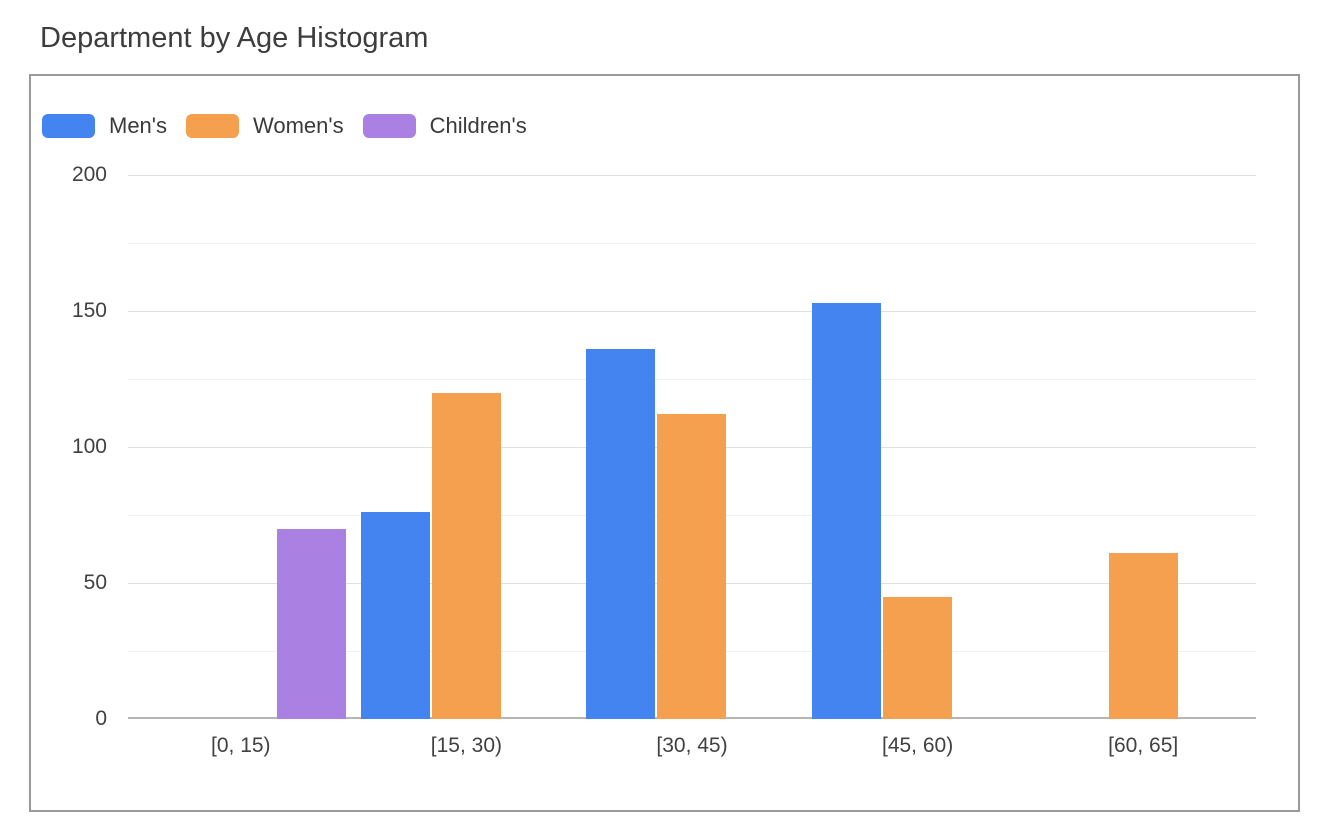 This screenshot has height=836, width=1320. Describe the element at coordinates (621, 534) in the screenshot. I see `bar-mens--30-45-` at that location.